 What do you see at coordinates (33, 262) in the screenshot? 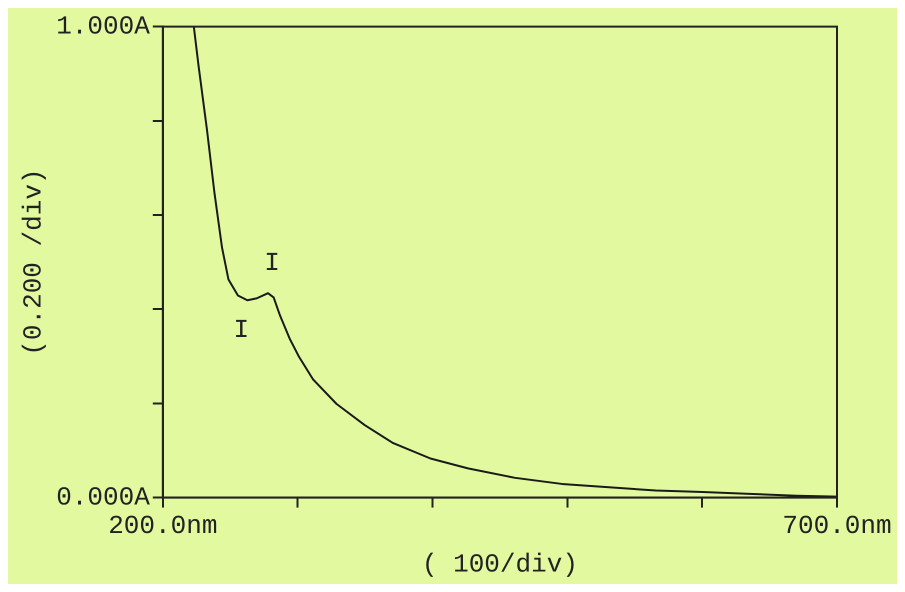
I see `y-axis-title: (0.200 /div)` at bounding box center [33, 262].